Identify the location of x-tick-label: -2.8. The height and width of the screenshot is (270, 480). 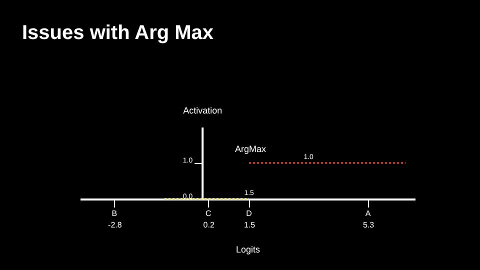
(115, 225).